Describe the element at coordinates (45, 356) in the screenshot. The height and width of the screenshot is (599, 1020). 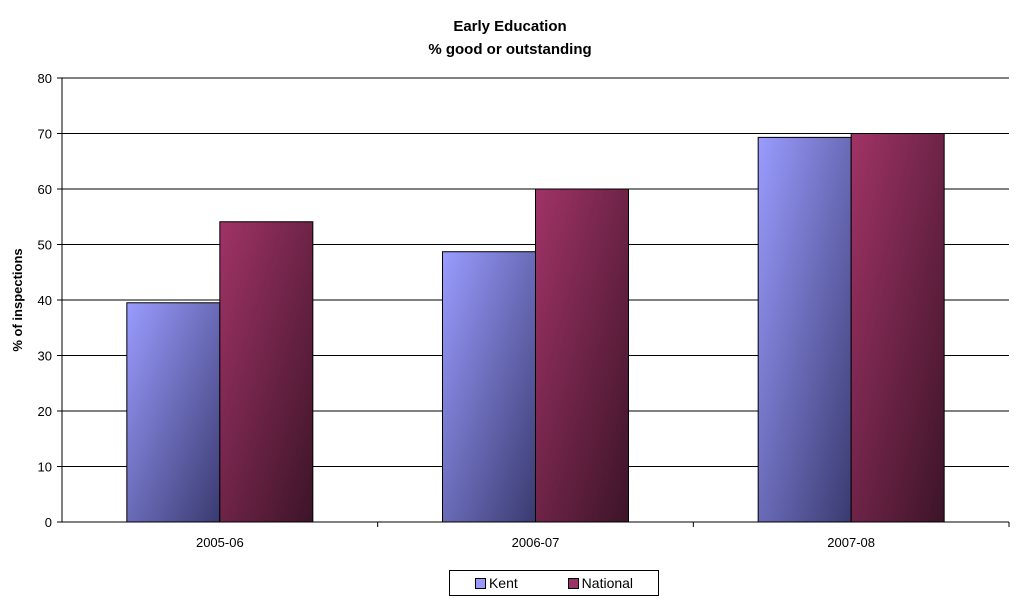
I see `y-tick-label: 30` at that location.